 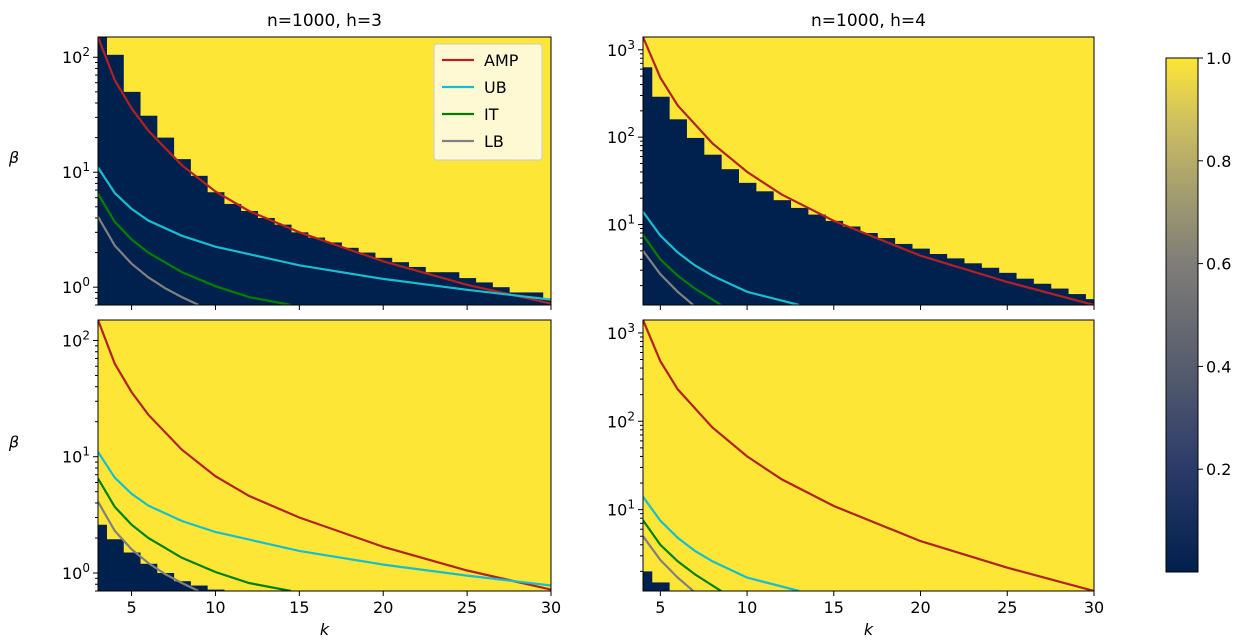 What do you see at coordinates (501, 60) in the screenshot?
I see `legend-label: AMP` at bounding box center [501, 60].